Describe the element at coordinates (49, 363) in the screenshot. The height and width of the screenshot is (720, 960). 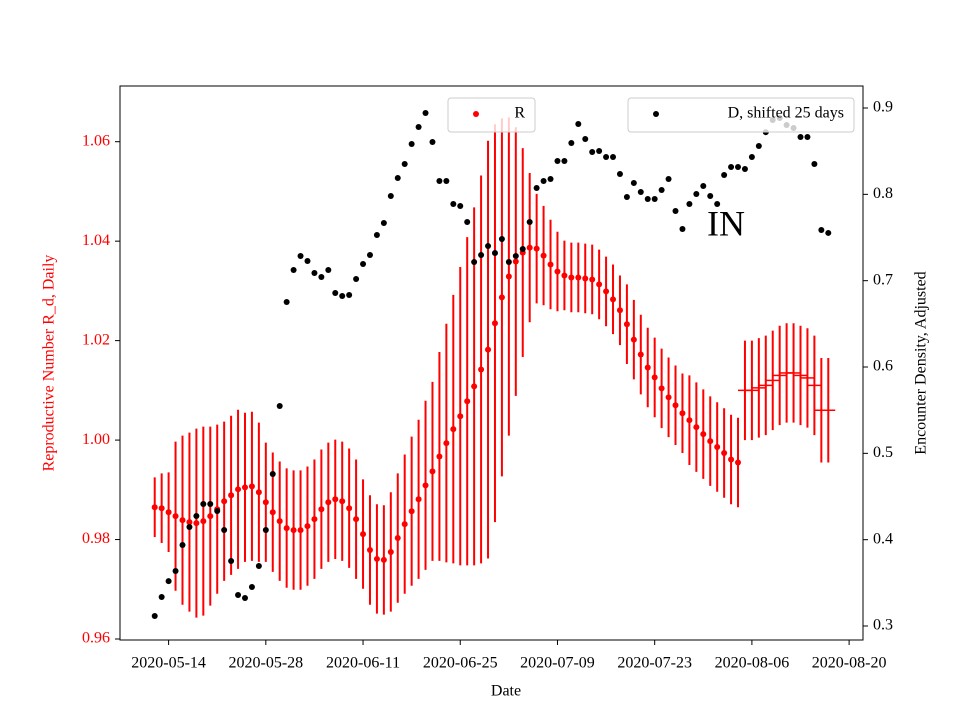
I see `y-axis-label: Reproductive Number R_d, Daily` at that location.